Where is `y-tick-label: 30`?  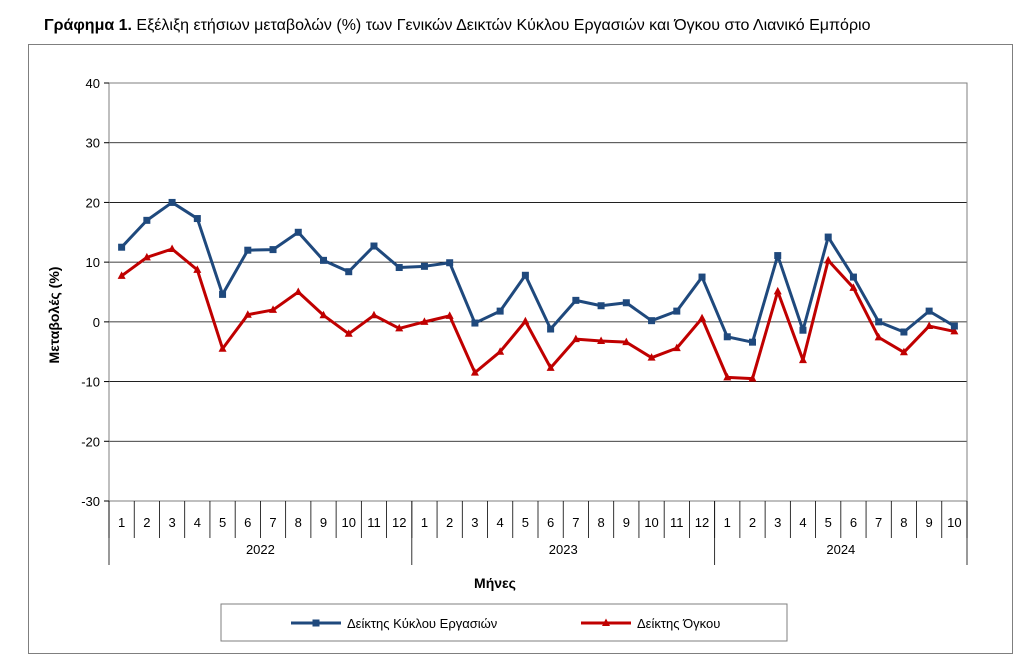
y-tick-label: 30 is located at coordinates (93, 143).